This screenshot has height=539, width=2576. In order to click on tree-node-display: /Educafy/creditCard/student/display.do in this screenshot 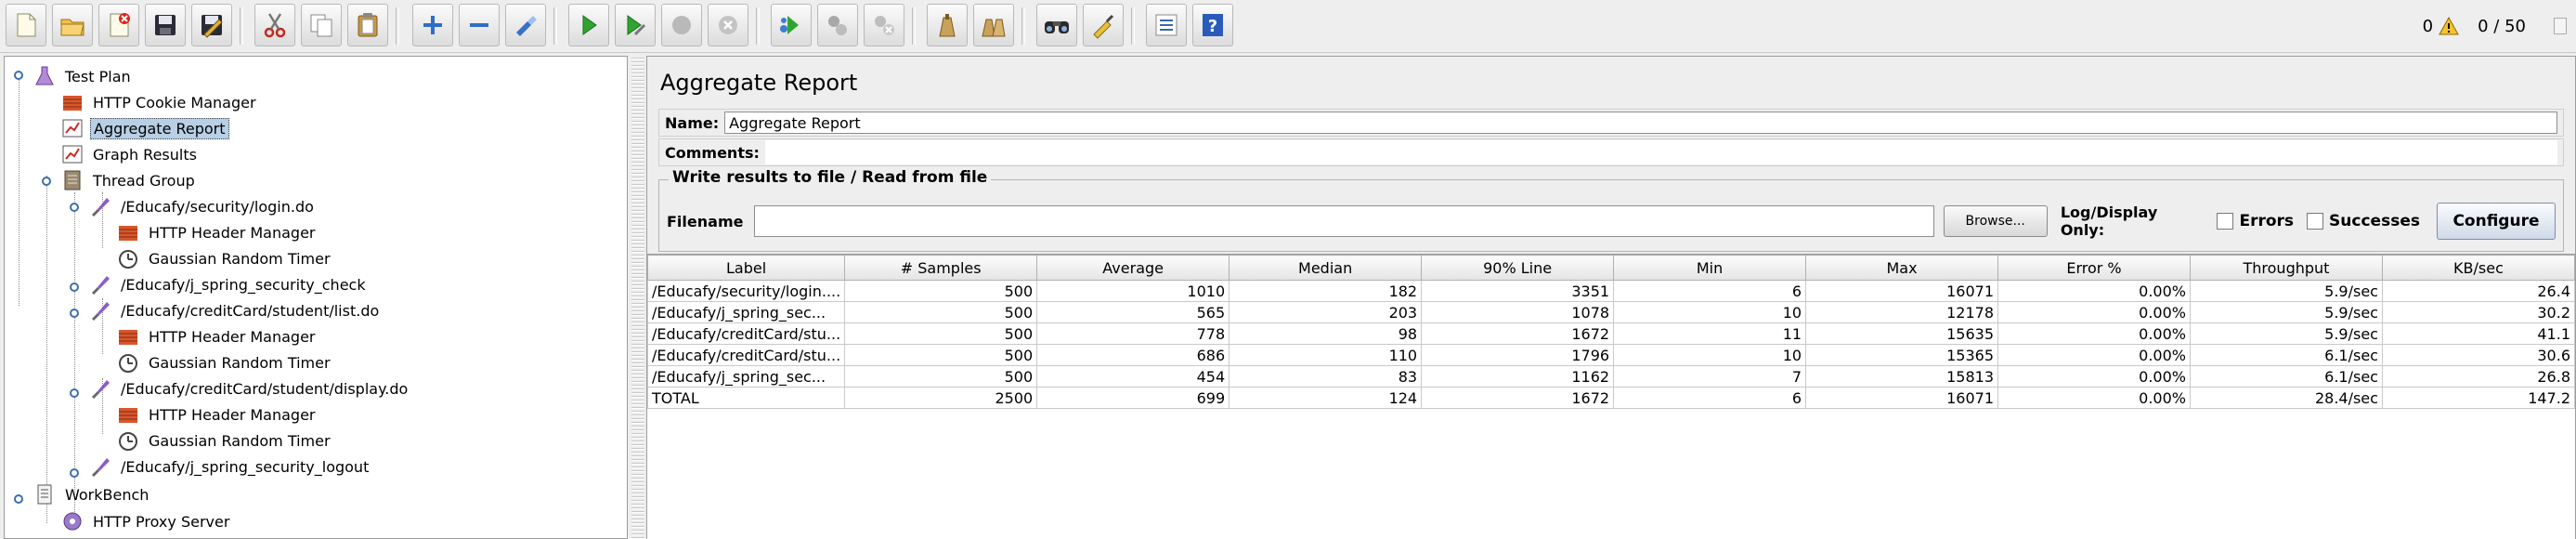, I will do `click(249, 388)`.